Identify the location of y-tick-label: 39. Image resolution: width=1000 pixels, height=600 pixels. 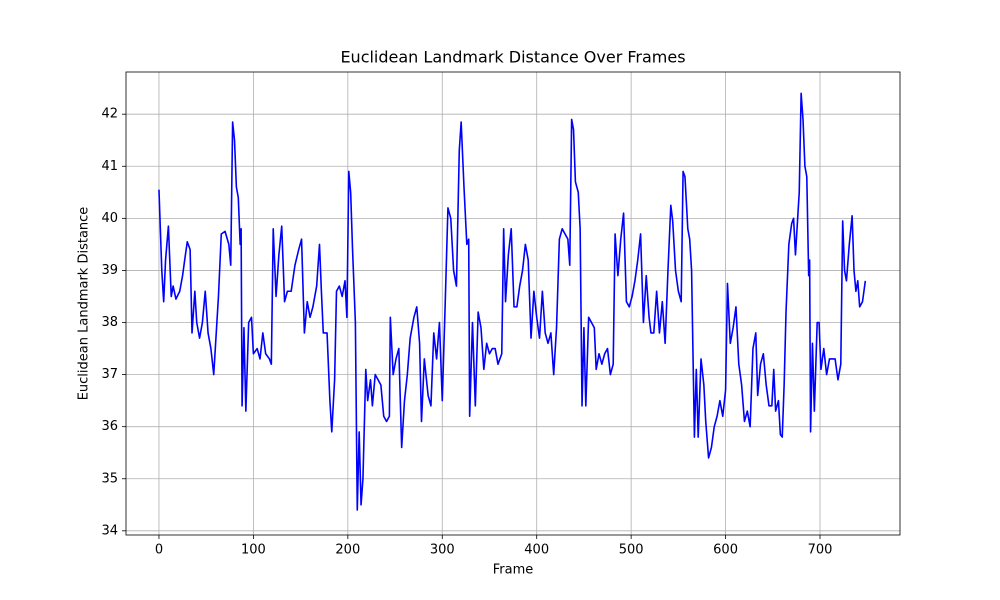
(109, 270).